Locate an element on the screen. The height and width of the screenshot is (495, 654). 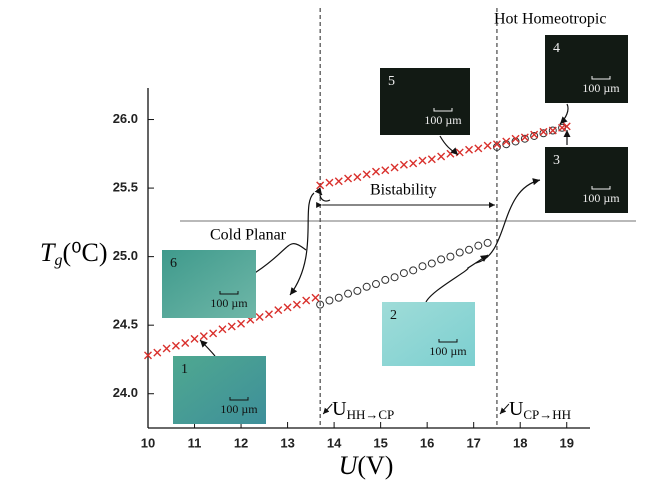
y-tick-label: 24.5 is located at coordinates (125, 324).